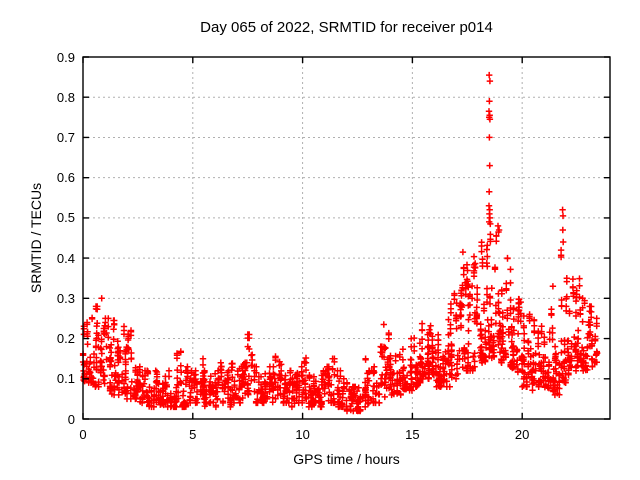  I want to click on x-tick-label: 20, so click(522, 434).